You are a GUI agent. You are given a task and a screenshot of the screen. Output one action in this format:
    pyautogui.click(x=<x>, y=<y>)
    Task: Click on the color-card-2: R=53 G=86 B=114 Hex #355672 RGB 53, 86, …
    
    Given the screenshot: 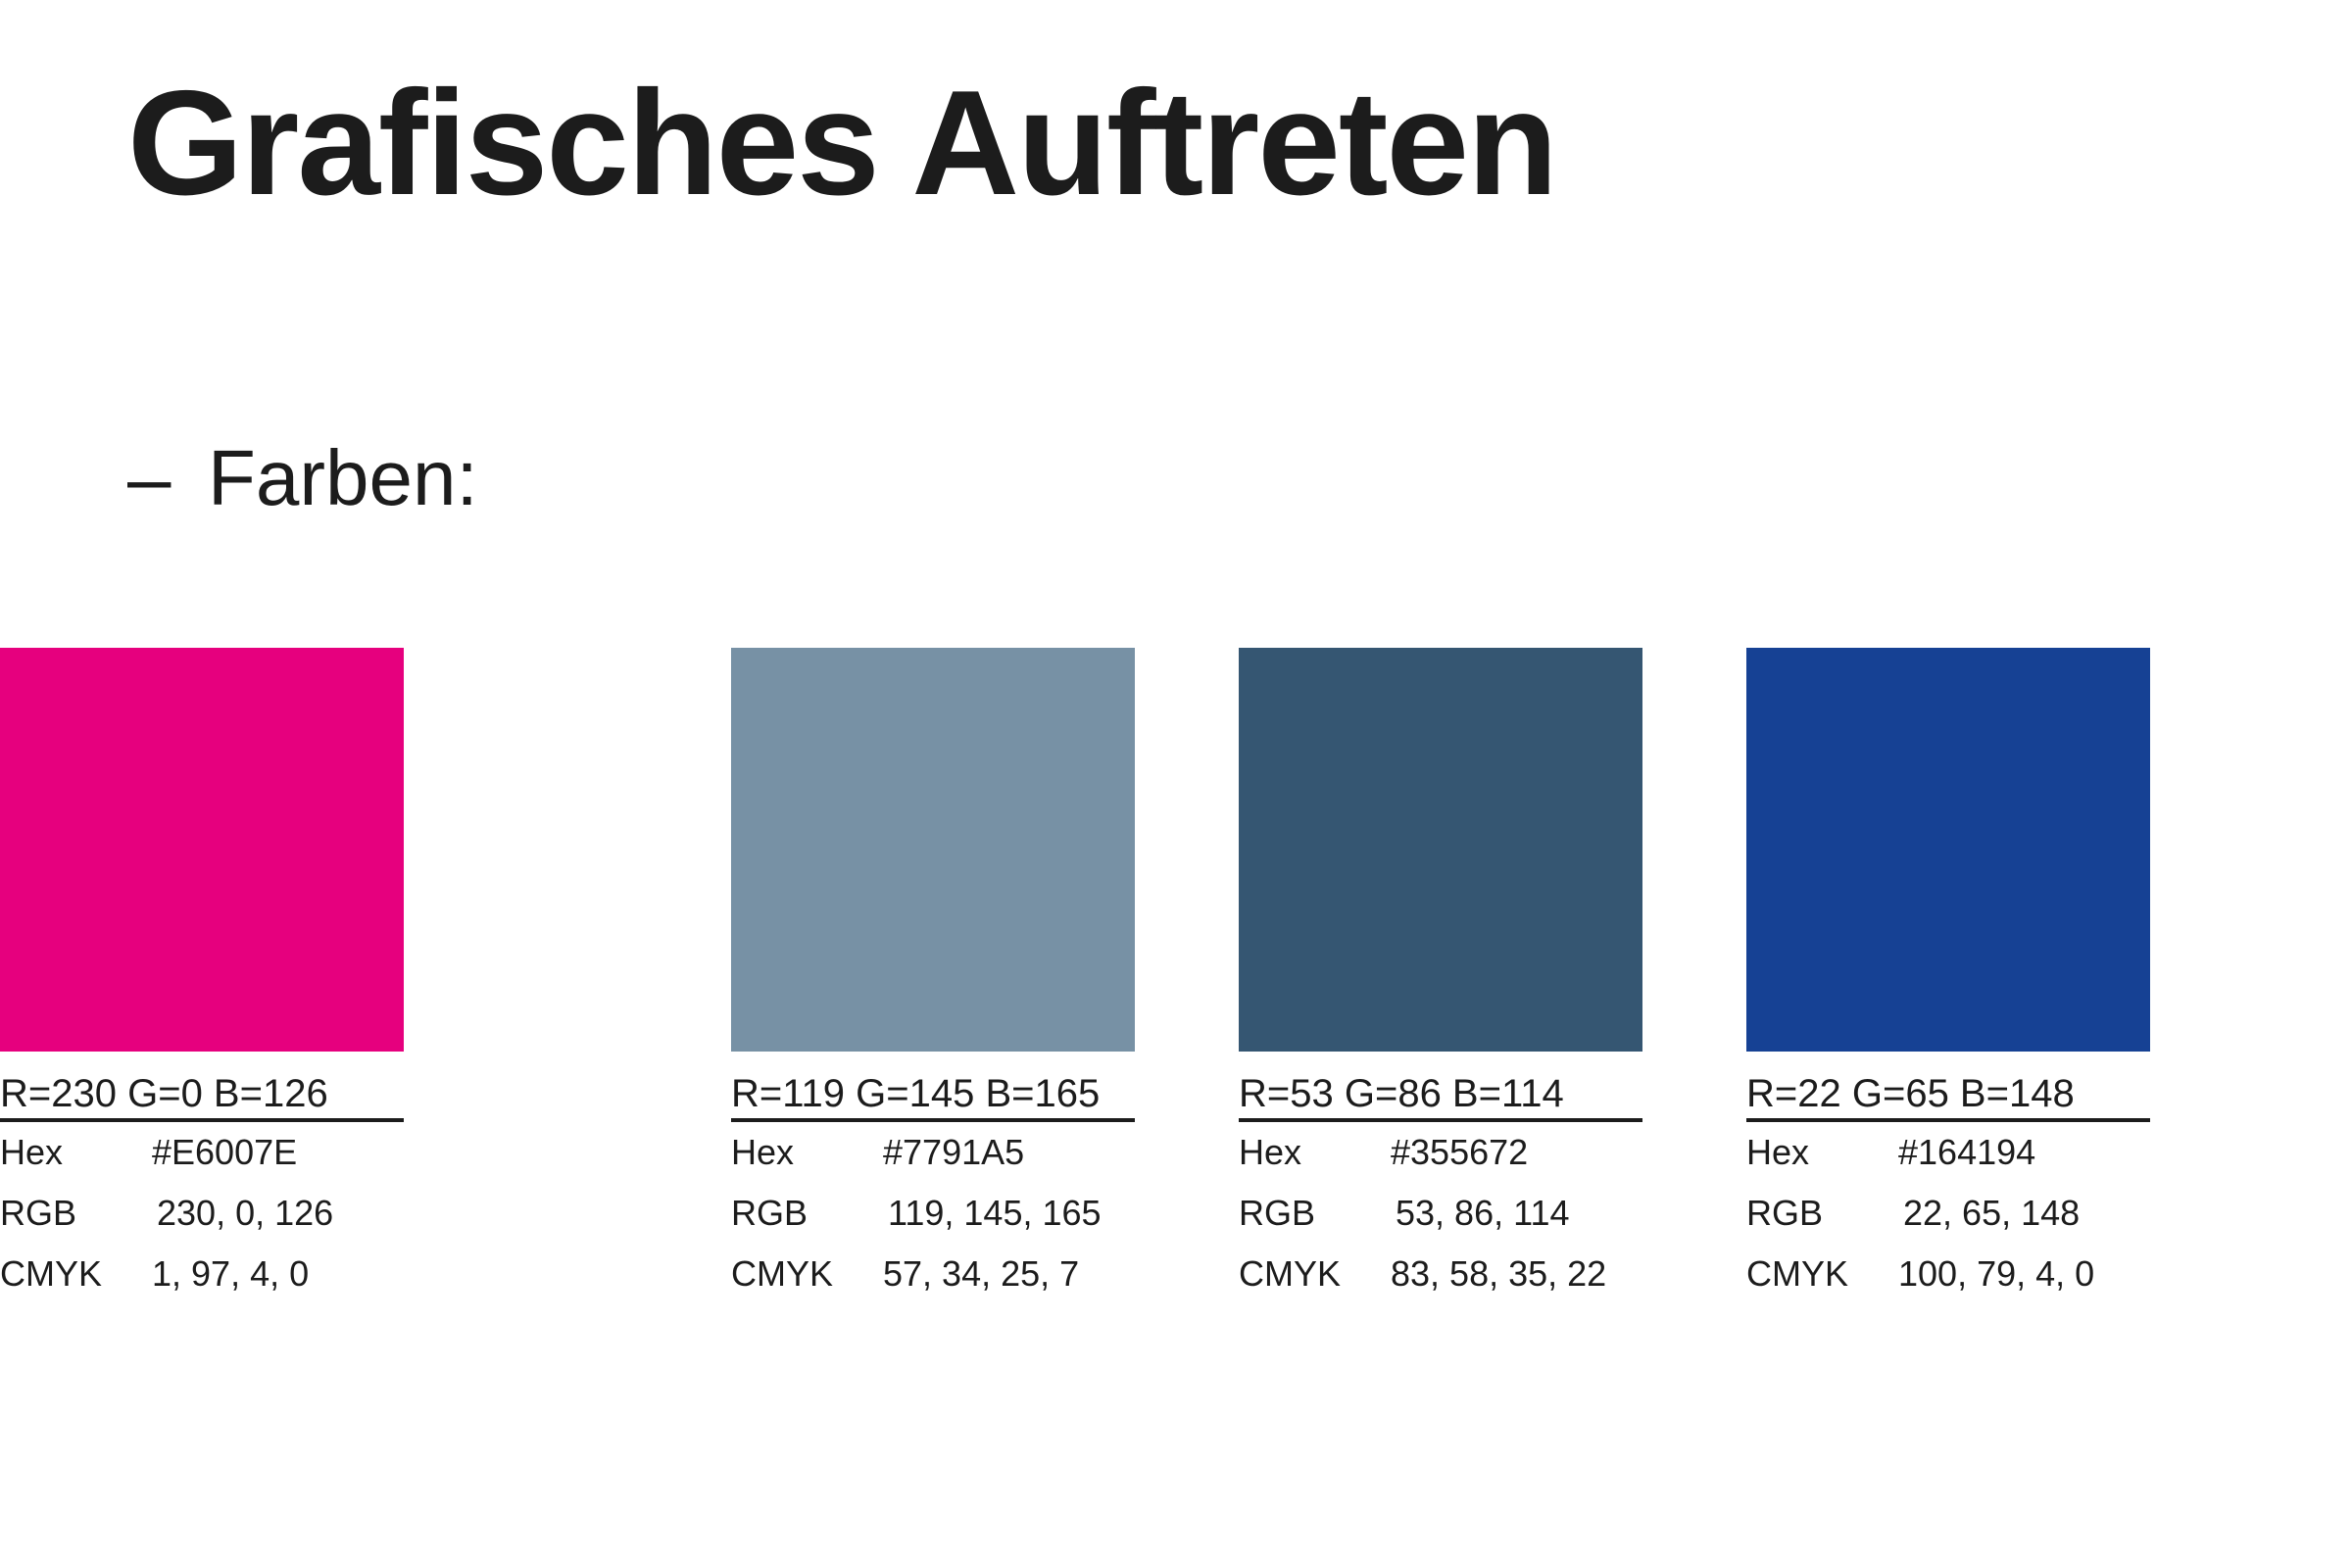 What is the action you would take?
    pyautogui.click(x=1440, y=976)
    